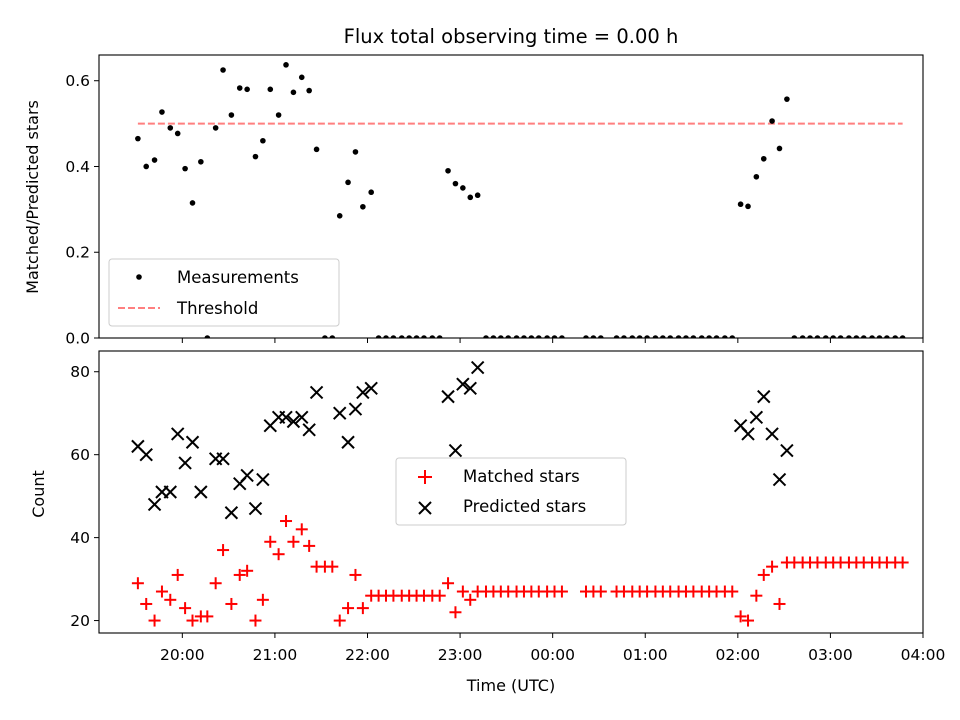  What do you see at coordinates (77, 167) in the screenshot?
I see `top-ytick-label: 0.4` at bounding box center [77, 167].